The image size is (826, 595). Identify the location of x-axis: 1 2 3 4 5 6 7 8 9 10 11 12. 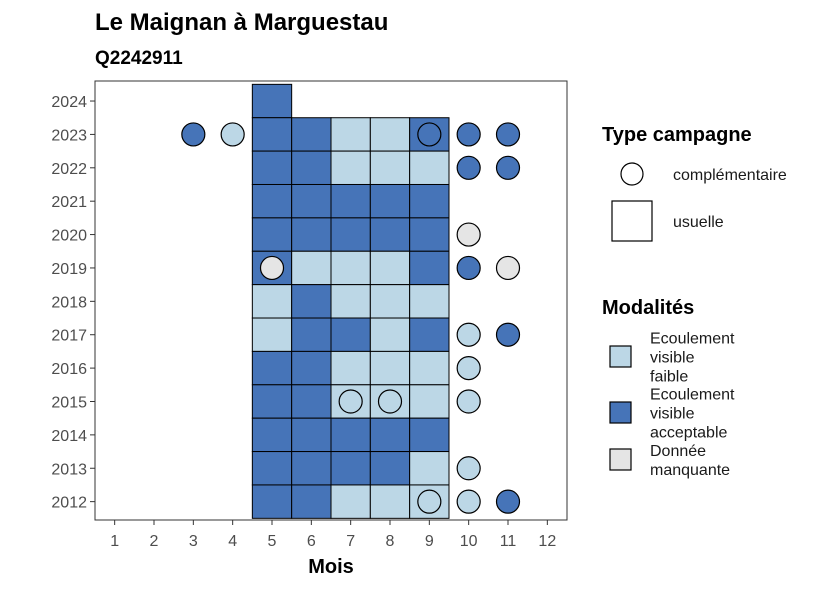
(333, 535).